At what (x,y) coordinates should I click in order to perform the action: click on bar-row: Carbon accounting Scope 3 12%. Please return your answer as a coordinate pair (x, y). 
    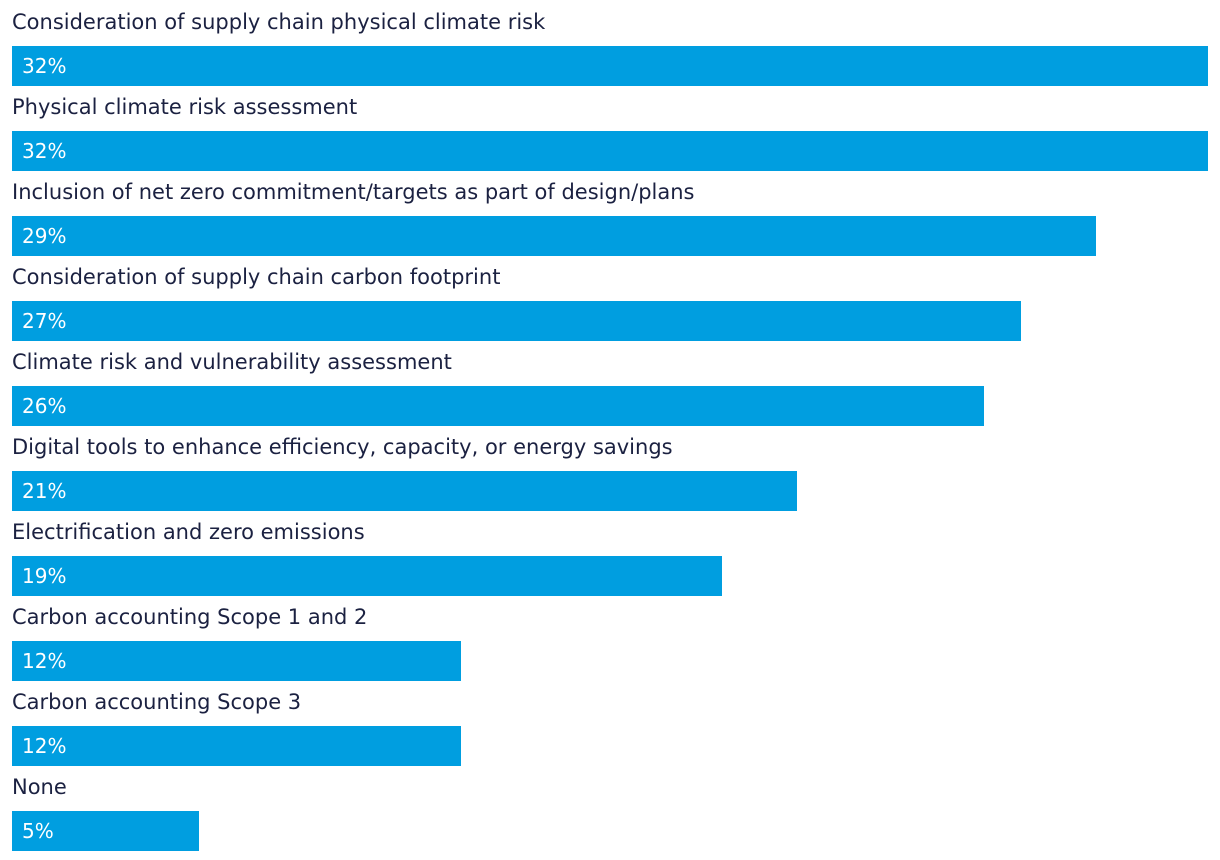
    Looking at the image, I should click on (610, 727).